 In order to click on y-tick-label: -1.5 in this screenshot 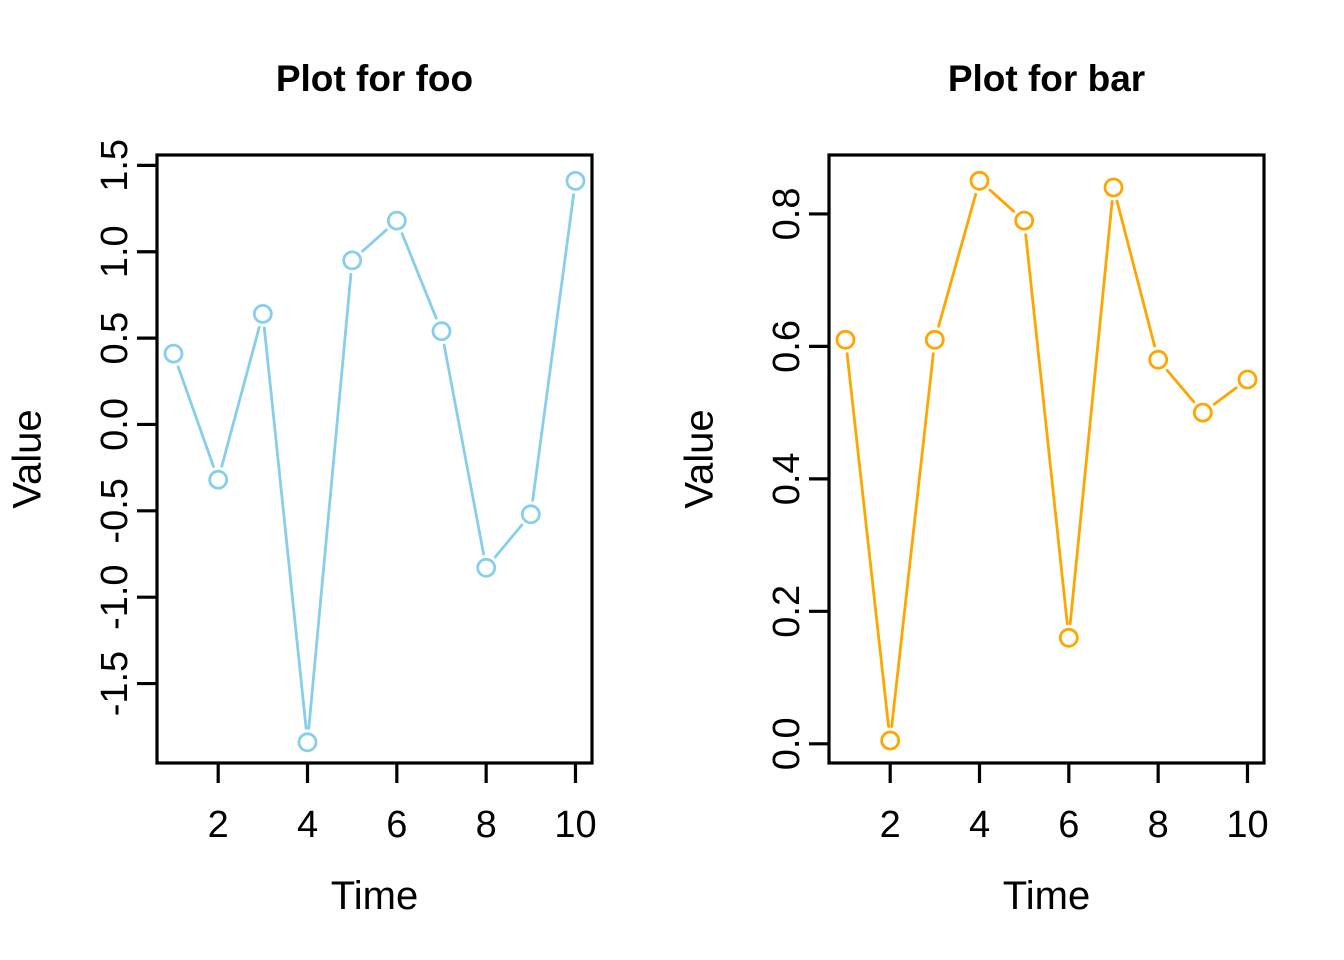, I will do `click(115, 683)`.